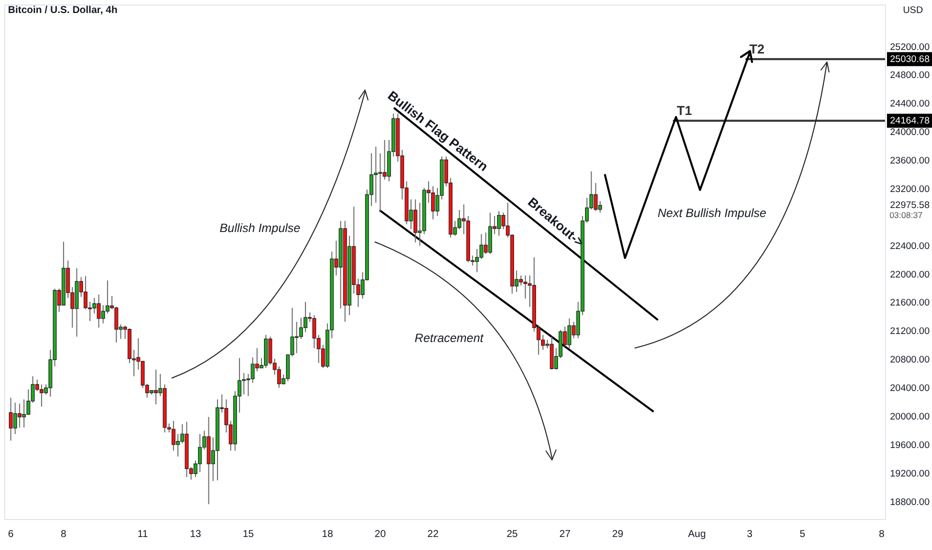 The image size is (932, 550). I want to click on annotation: Retracement, so click(449, 338).